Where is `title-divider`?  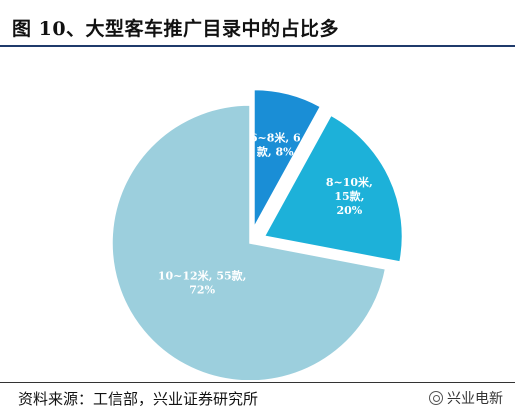
title-divider is located at coordinates (257, 46).